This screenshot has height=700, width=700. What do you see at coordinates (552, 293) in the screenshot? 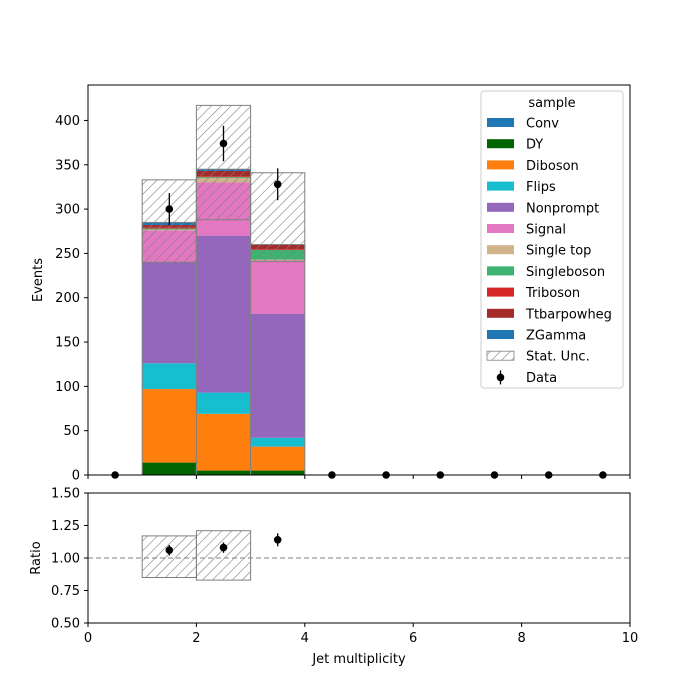
I see `legend-label: Triboson` at bounding box center [552, 293].